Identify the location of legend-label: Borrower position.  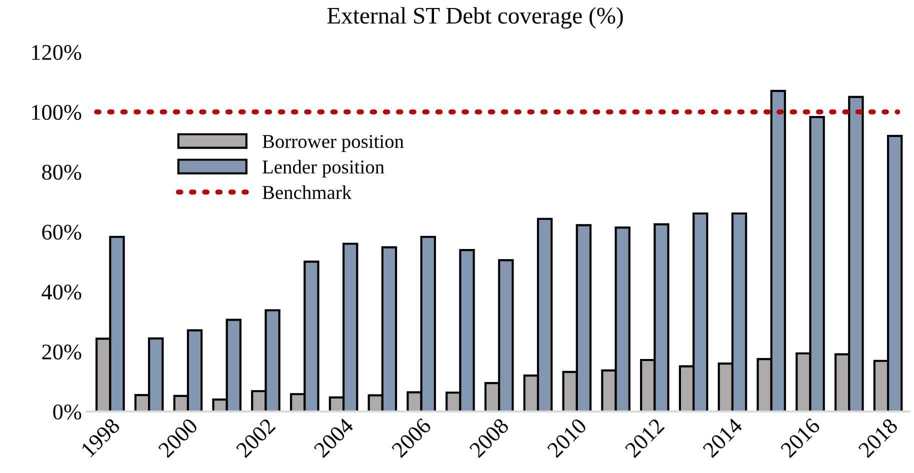
(333, 143).